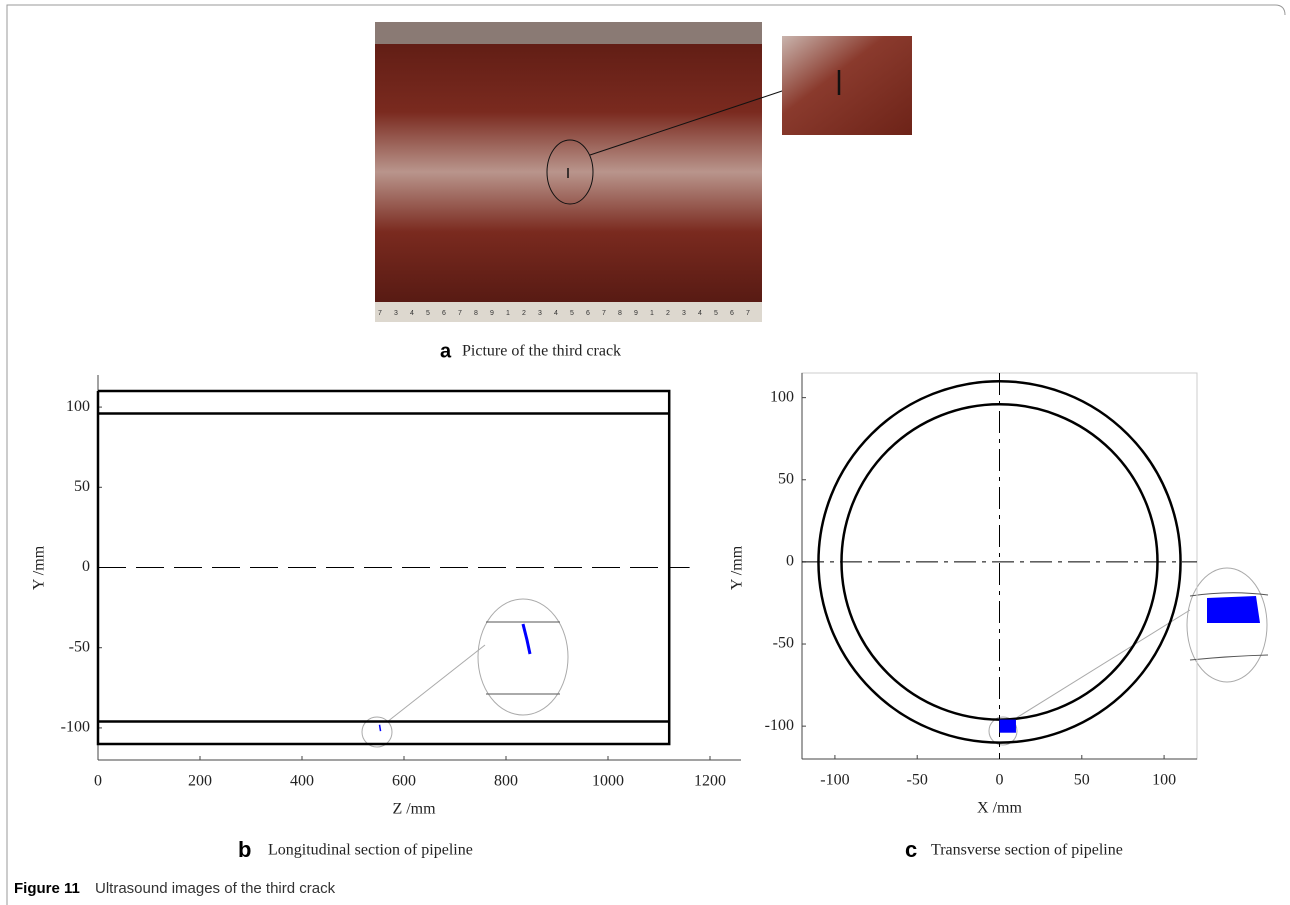  Describe the element at coordinates (215, 888) in the screenshot. I see `figure-caption: Ultrasound images of the third crack` at that location.